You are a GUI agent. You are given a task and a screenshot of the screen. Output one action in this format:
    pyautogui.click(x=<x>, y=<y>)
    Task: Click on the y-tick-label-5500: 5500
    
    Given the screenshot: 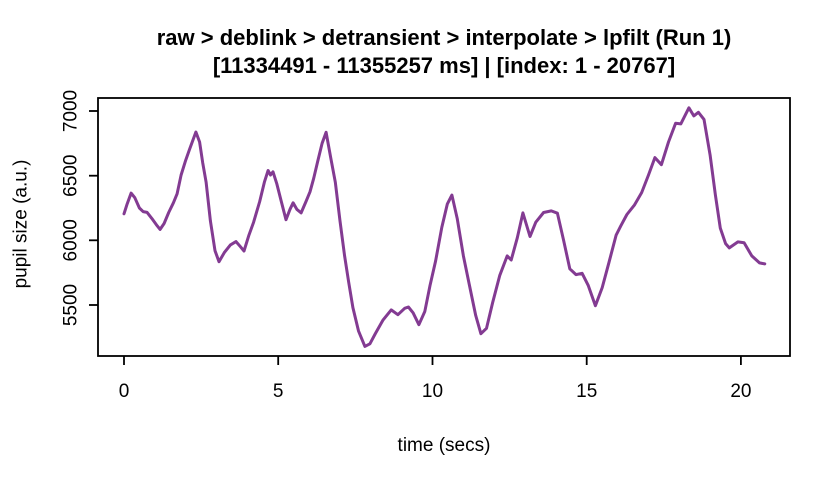 What is the action you would take?
    pyautogui.click(x=71, y=305)
    